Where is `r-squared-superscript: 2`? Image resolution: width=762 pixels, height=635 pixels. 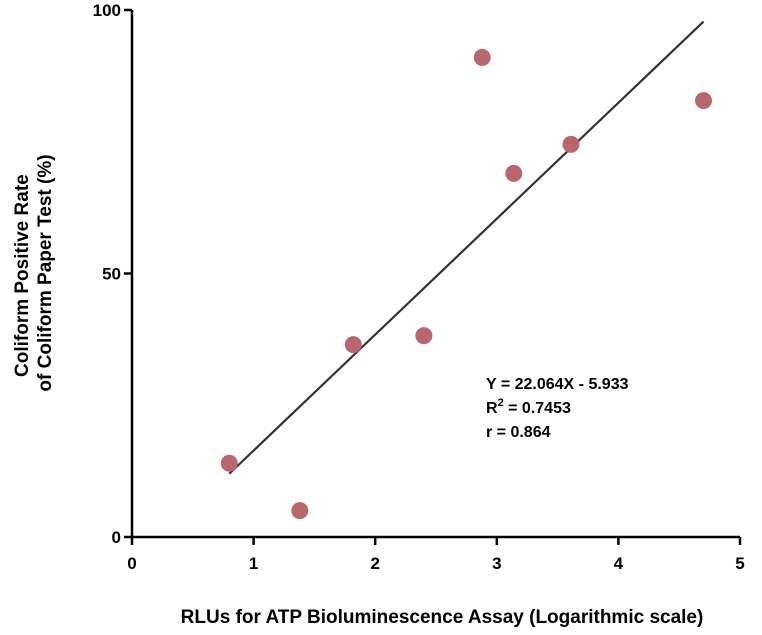
r-squared-superscript: 2 is located at coordinates (501, 403).